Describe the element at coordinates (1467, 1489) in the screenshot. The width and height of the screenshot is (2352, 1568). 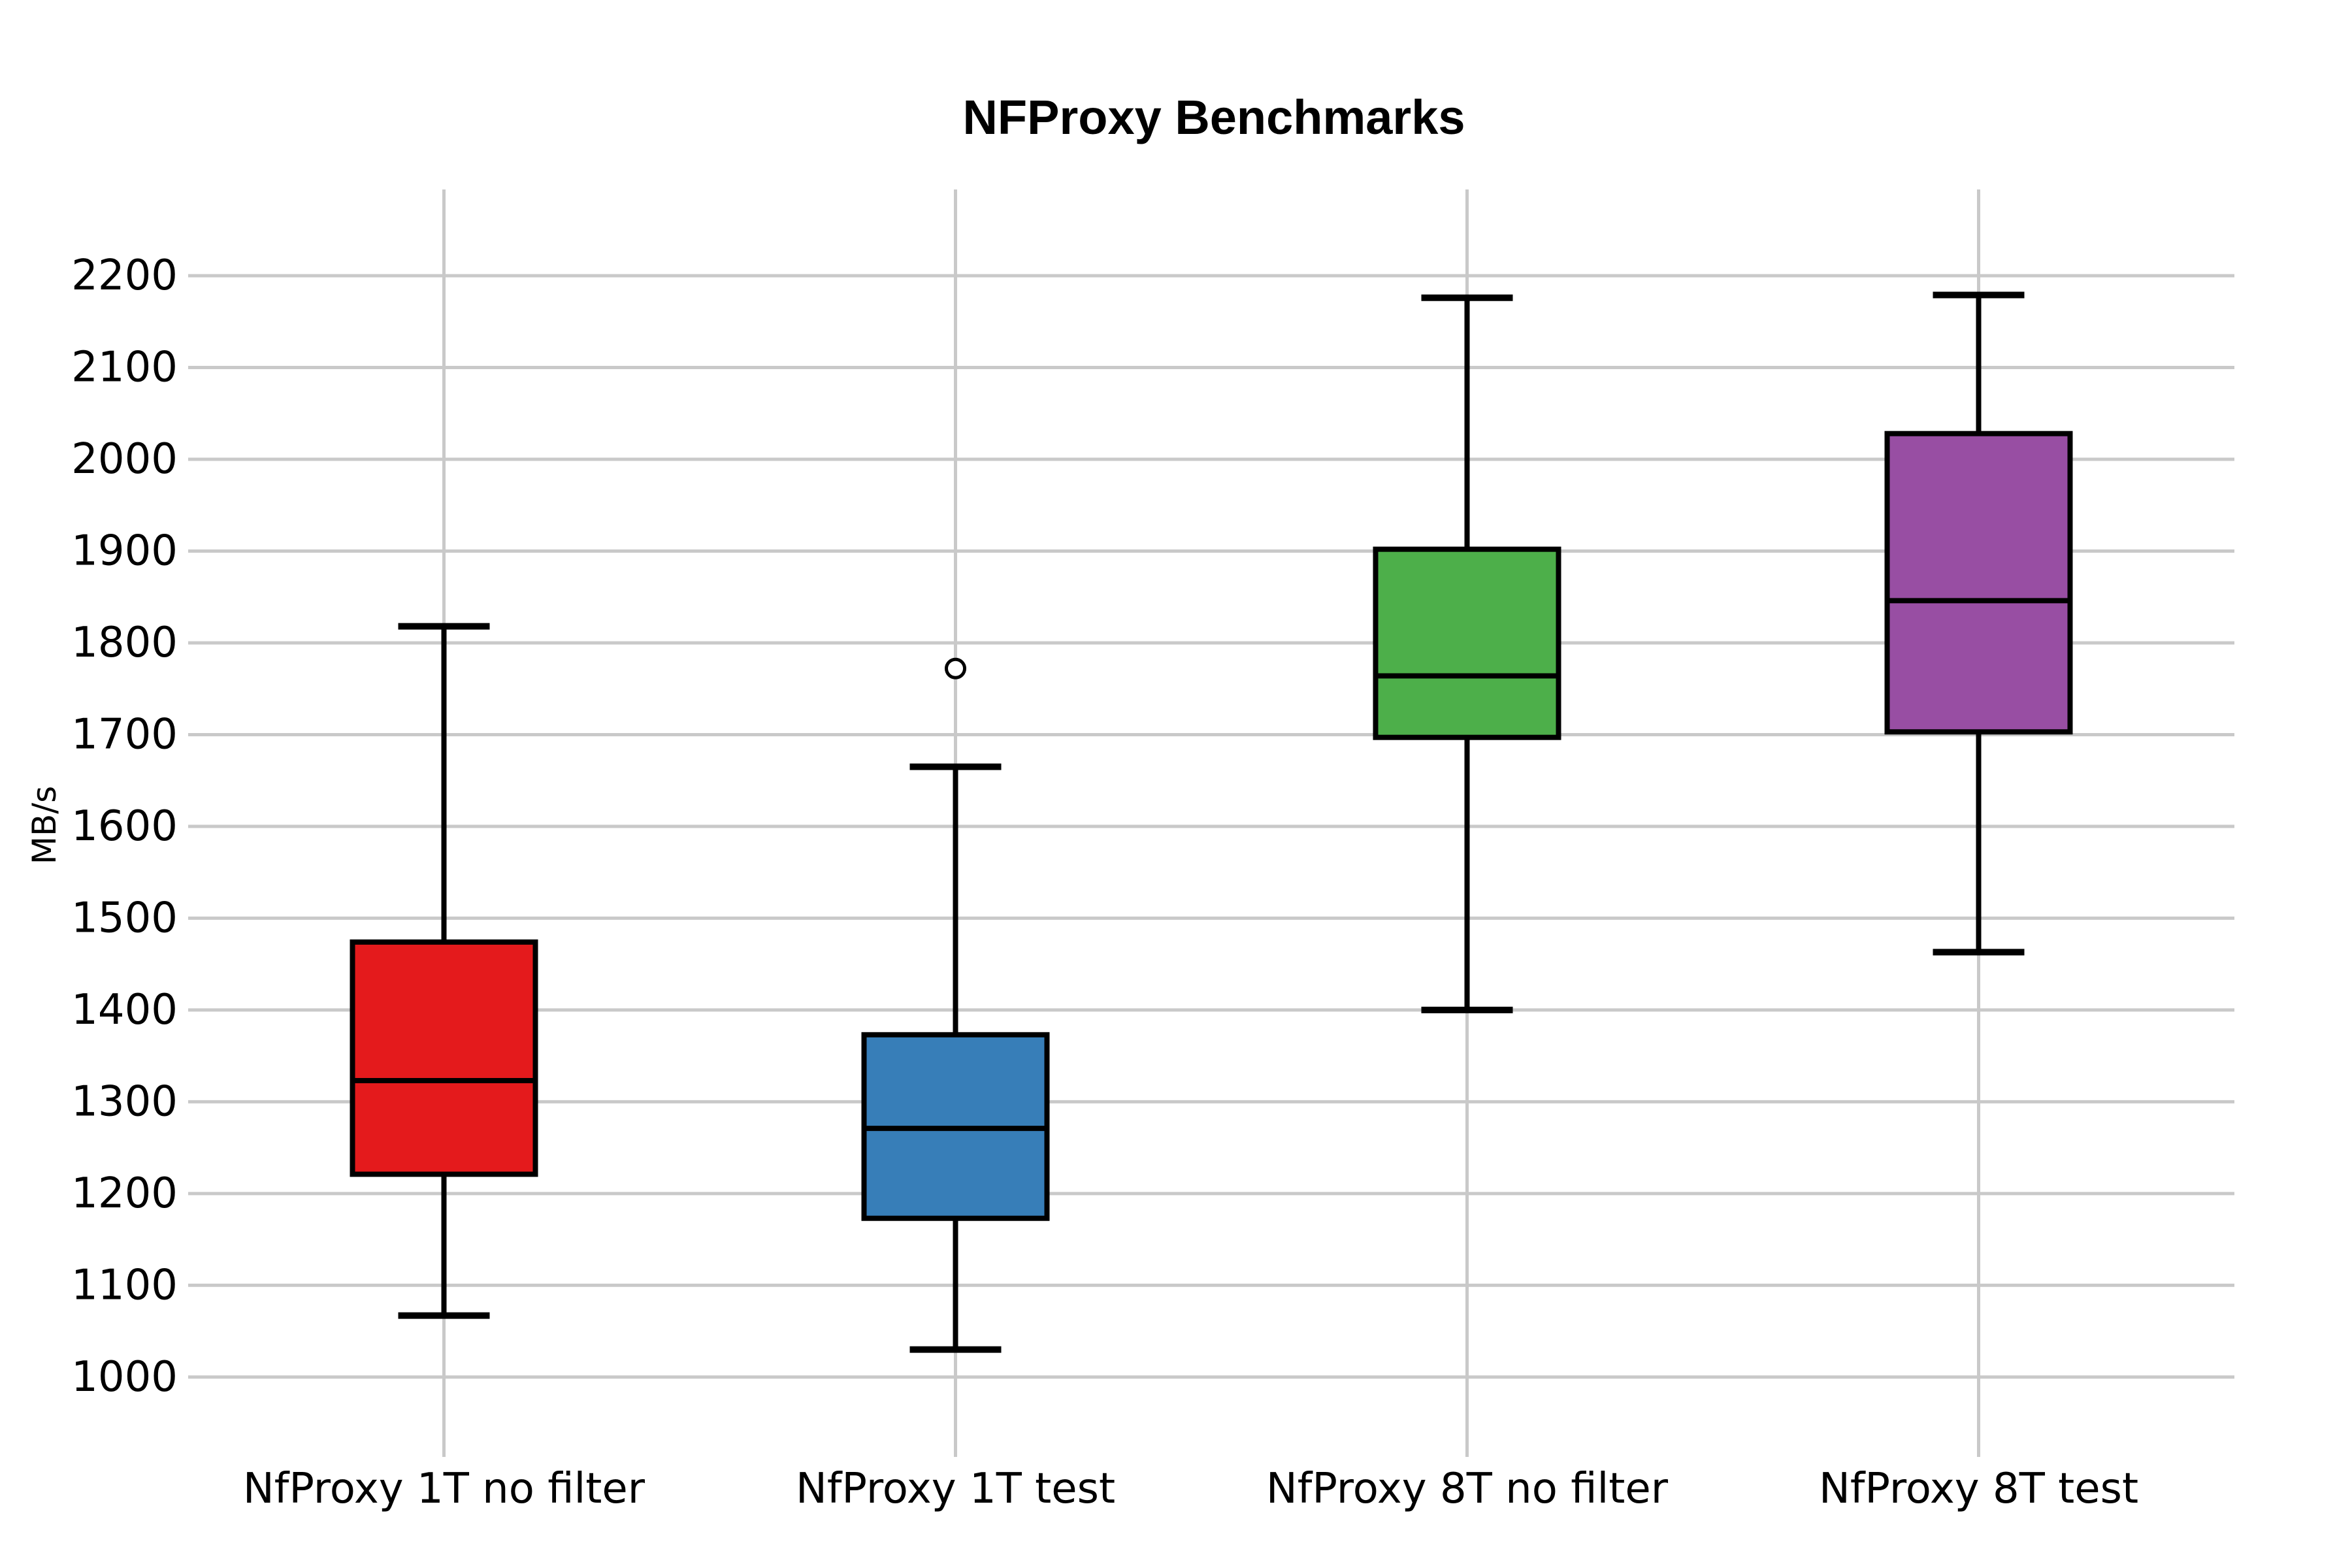
I see `x-category-label: NfProxy 8T no filter` at that location.